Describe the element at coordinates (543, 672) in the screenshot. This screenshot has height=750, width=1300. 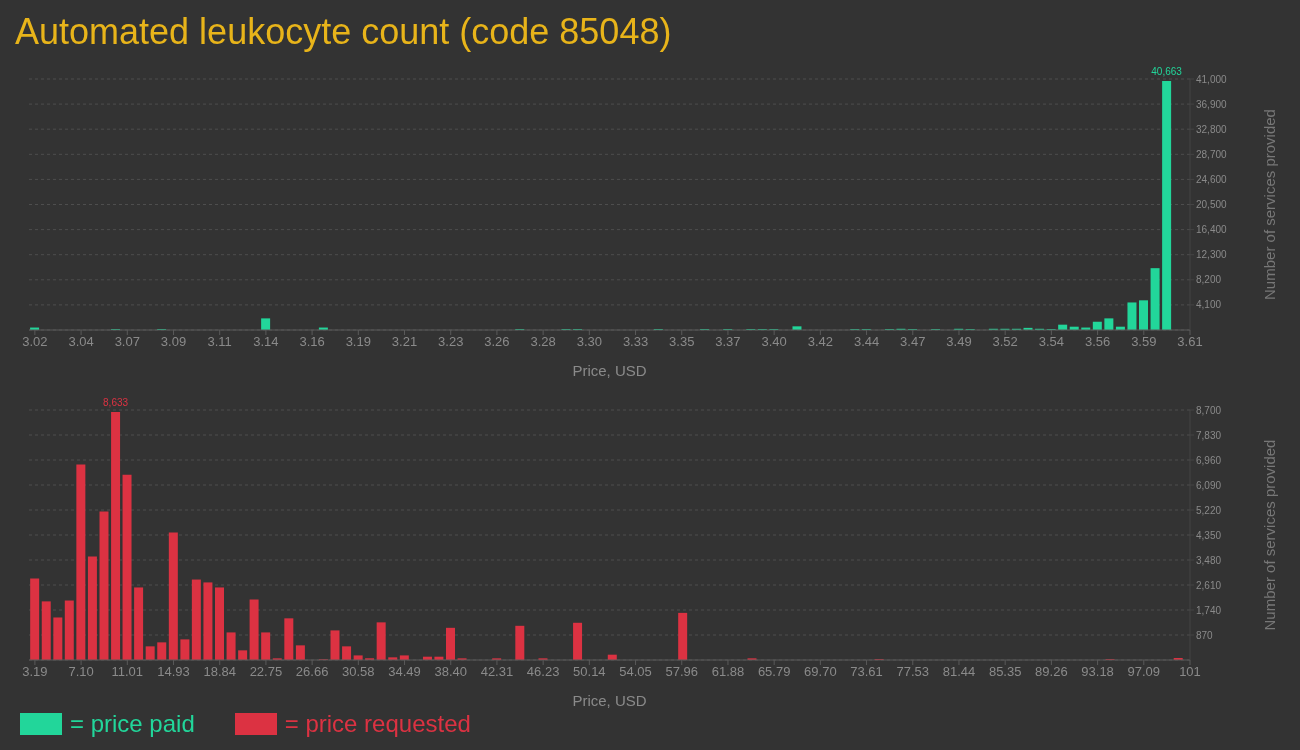
I see `x-tick-label: 46.23` at that location.